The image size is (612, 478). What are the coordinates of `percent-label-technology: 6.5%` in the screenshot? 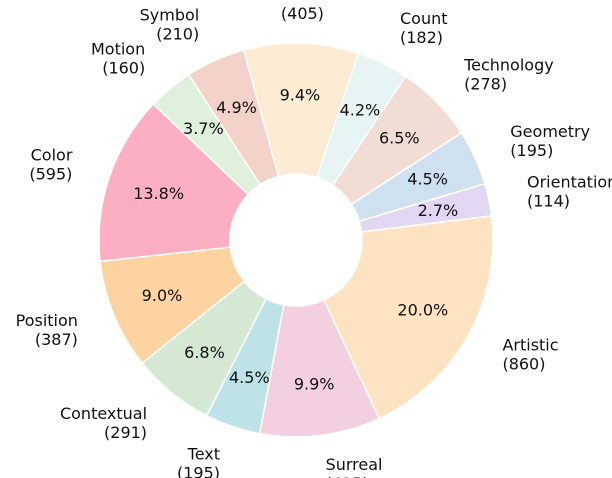 It's located at (399, 138).